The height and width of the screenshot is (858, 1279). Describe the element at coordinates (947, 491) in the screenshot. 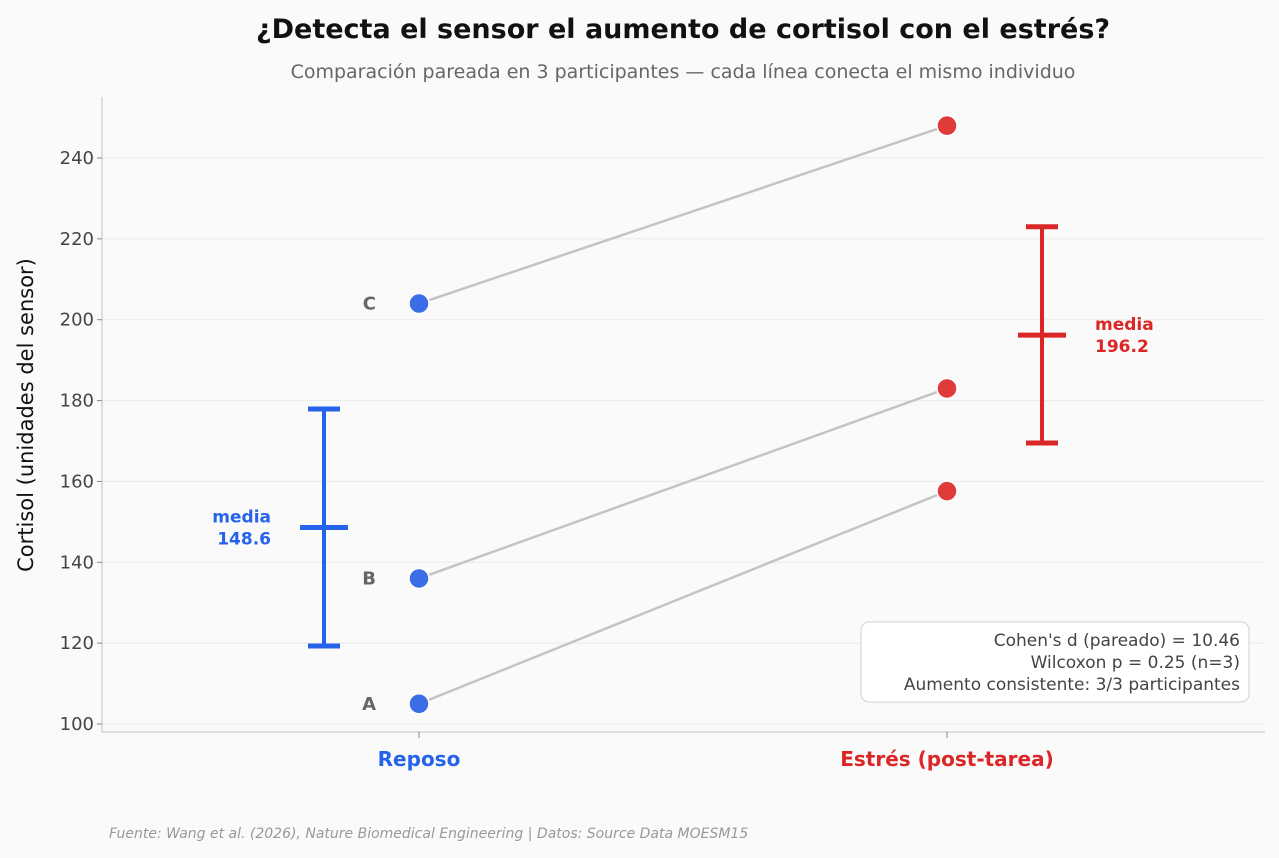

I see `point-estres-a` at that location.